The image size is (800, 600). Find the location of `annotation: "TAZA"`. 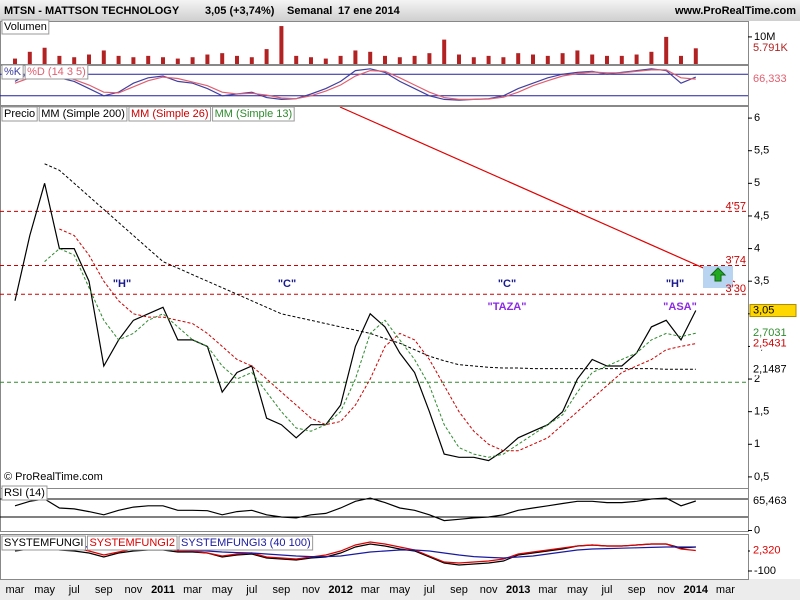

annotation: "TAZA" is located at coordinates (507, 307).